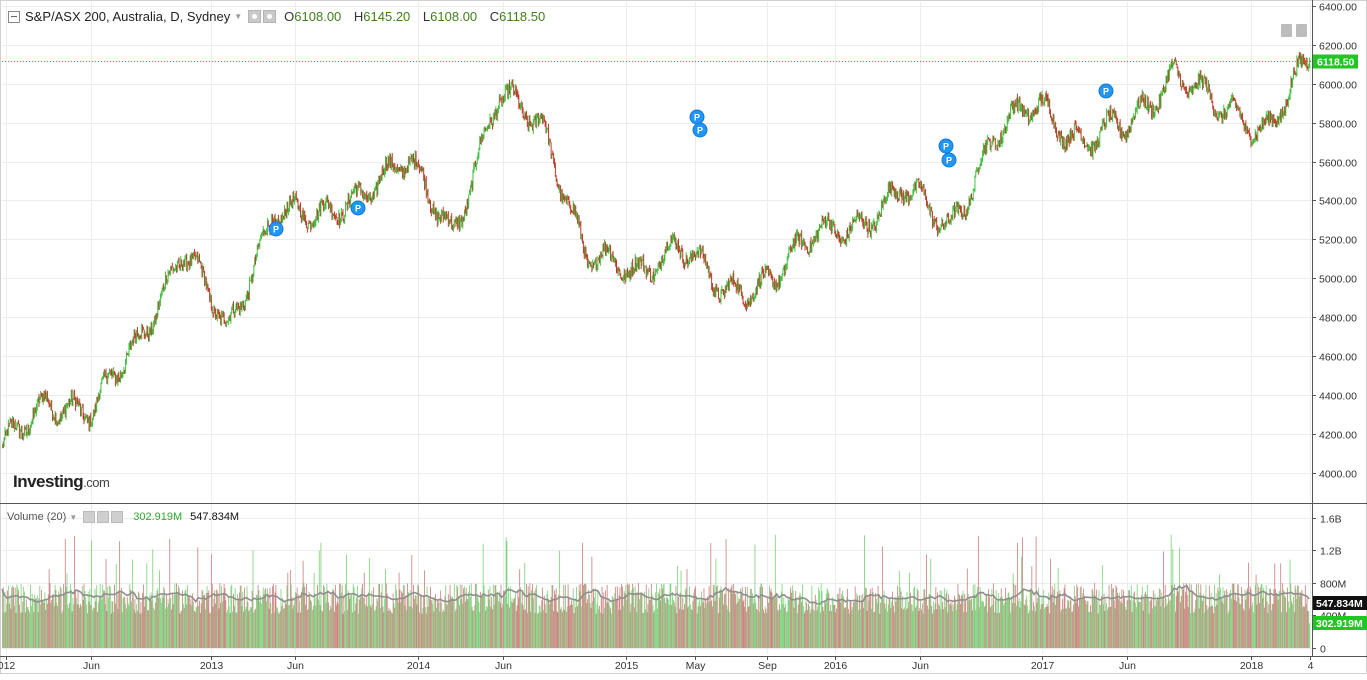 Image resolution: width=1367 pixels, height=680 pixels. I want to click on info-icon, so click(1286, 30).